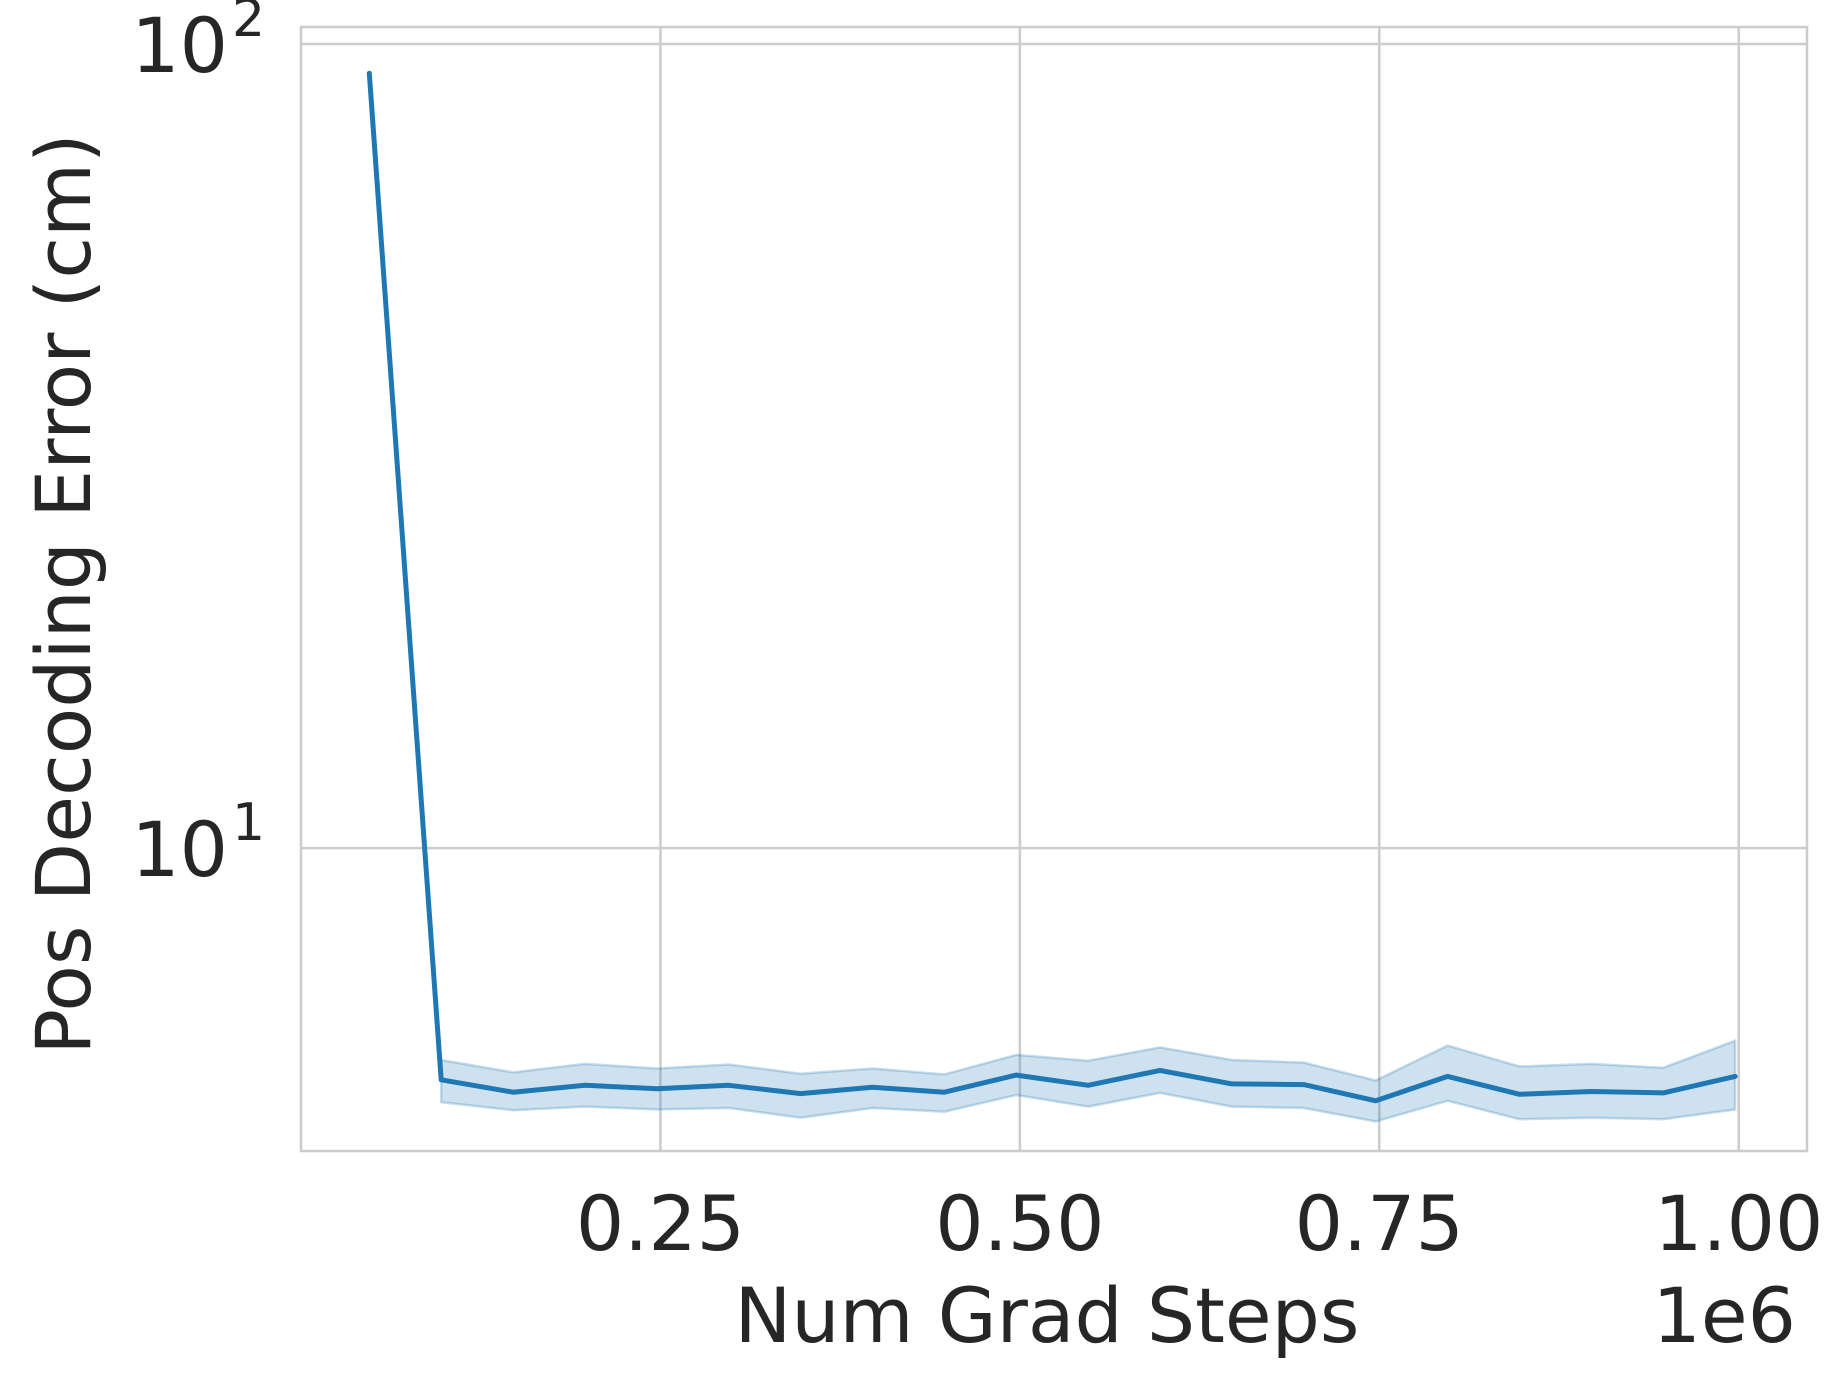 This screenshot has height=1377, width=1840. Describe the element at coordinates (248, 823) in the screenshot. I see `y-tick-exponent: 1` at that location.